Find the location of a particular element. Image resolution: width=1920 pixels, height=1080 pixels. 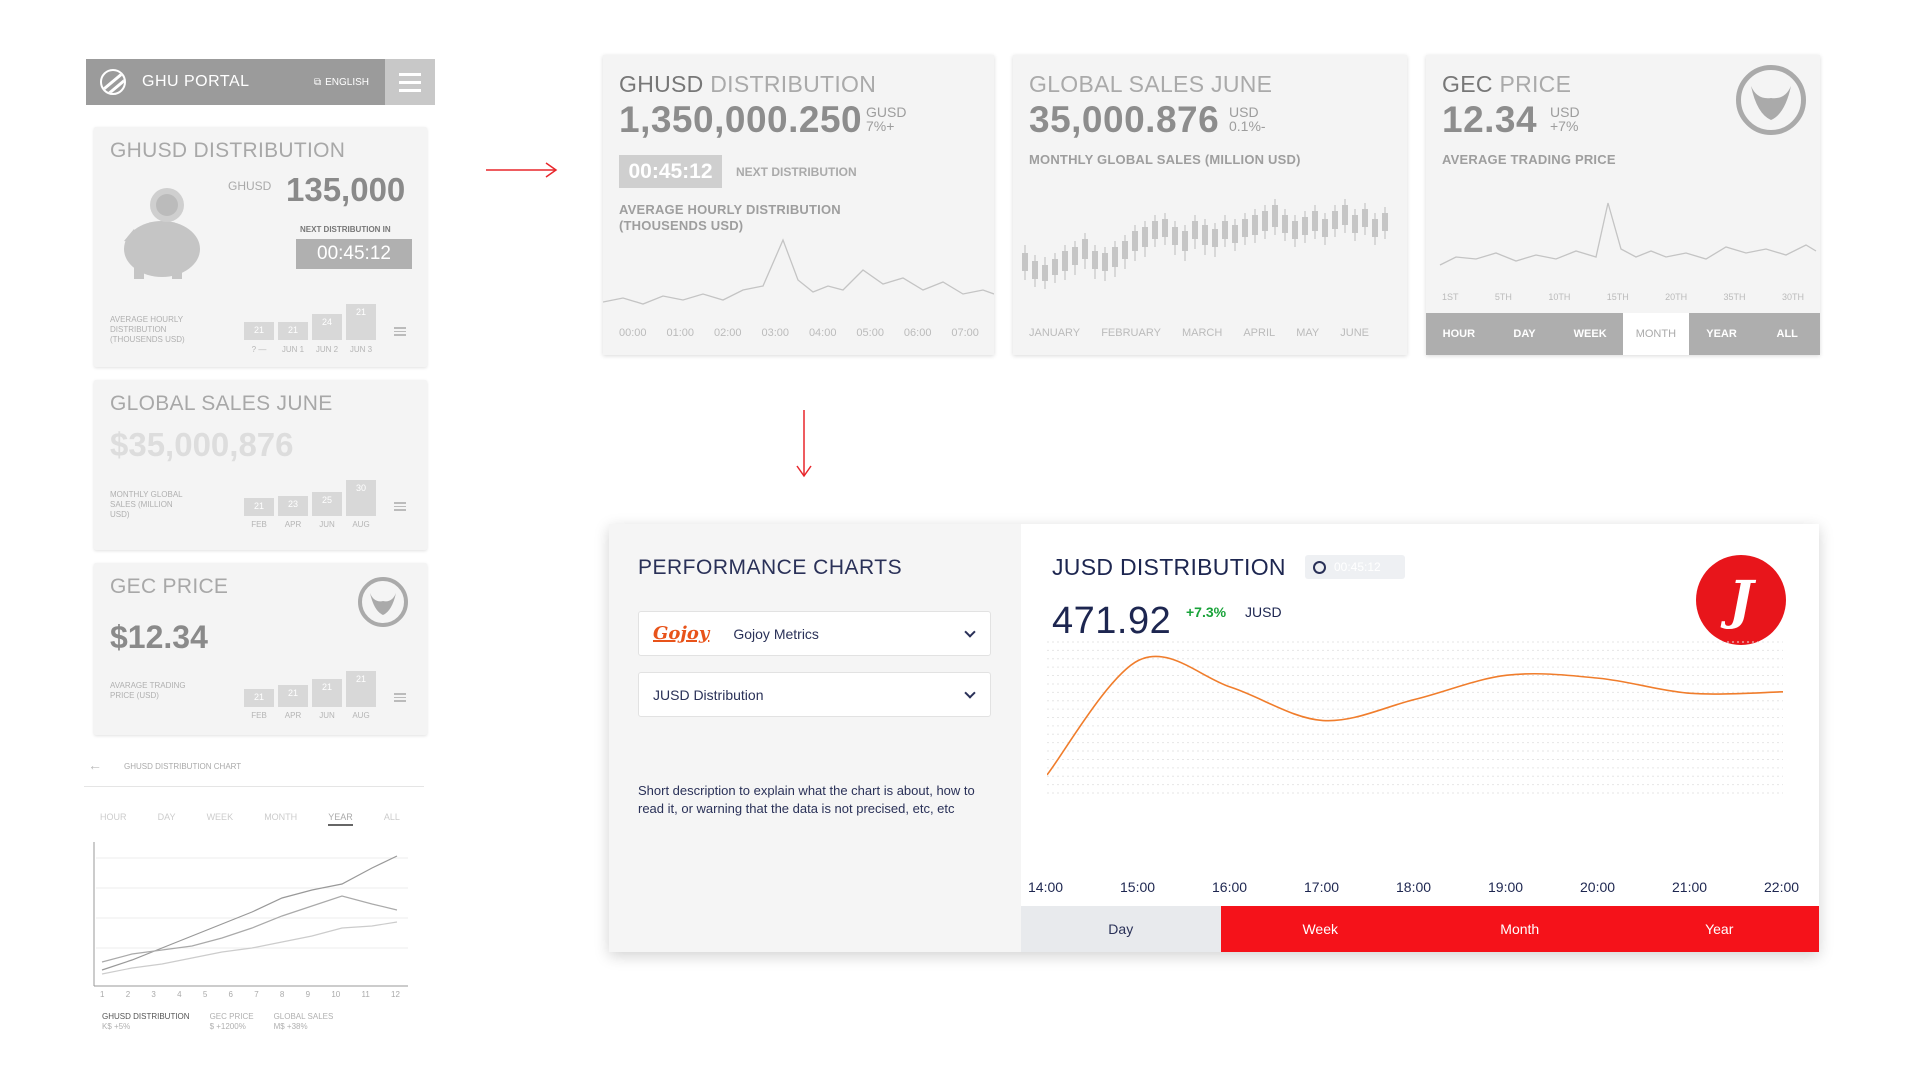

card-title: GLOBAL SALES JUNE is located at coordinates (221, 403).